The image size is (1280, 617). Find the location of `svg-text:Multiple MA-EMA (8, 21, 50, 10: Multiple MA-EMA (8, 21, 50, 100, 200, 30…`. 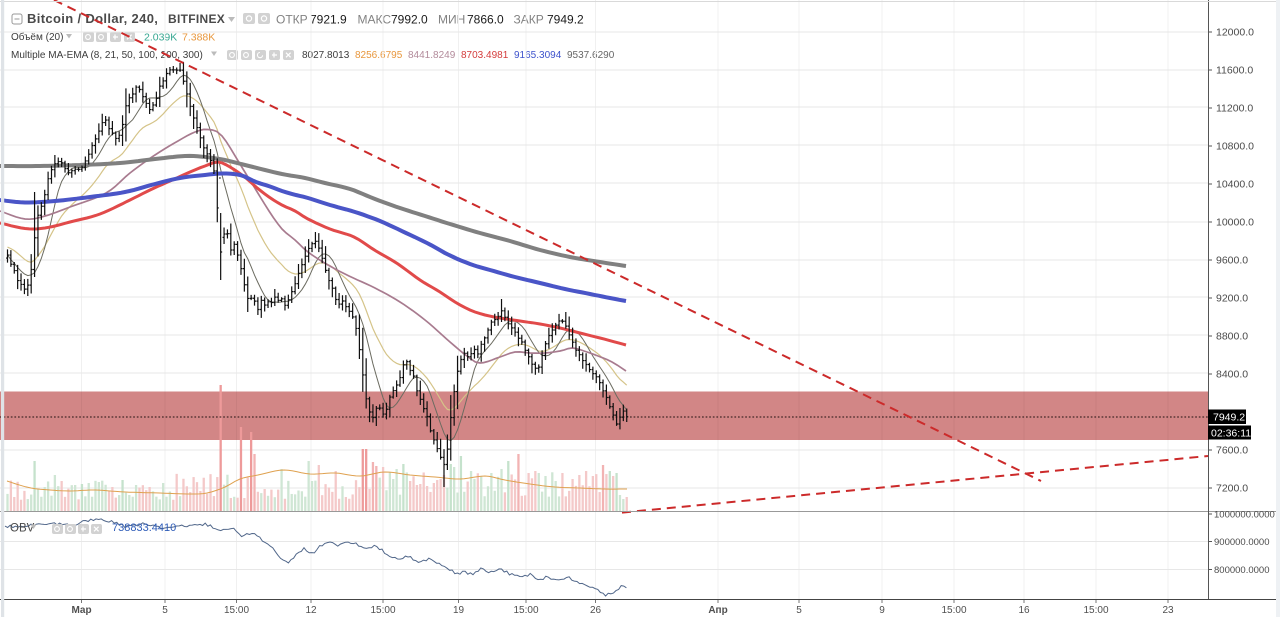

svg-text:Multiple MA-EMA (8, 21, 50, 10: Multiple MA-EMA (8, 21, 50, 100, 200, 30… is located at coordinates (107, 55).